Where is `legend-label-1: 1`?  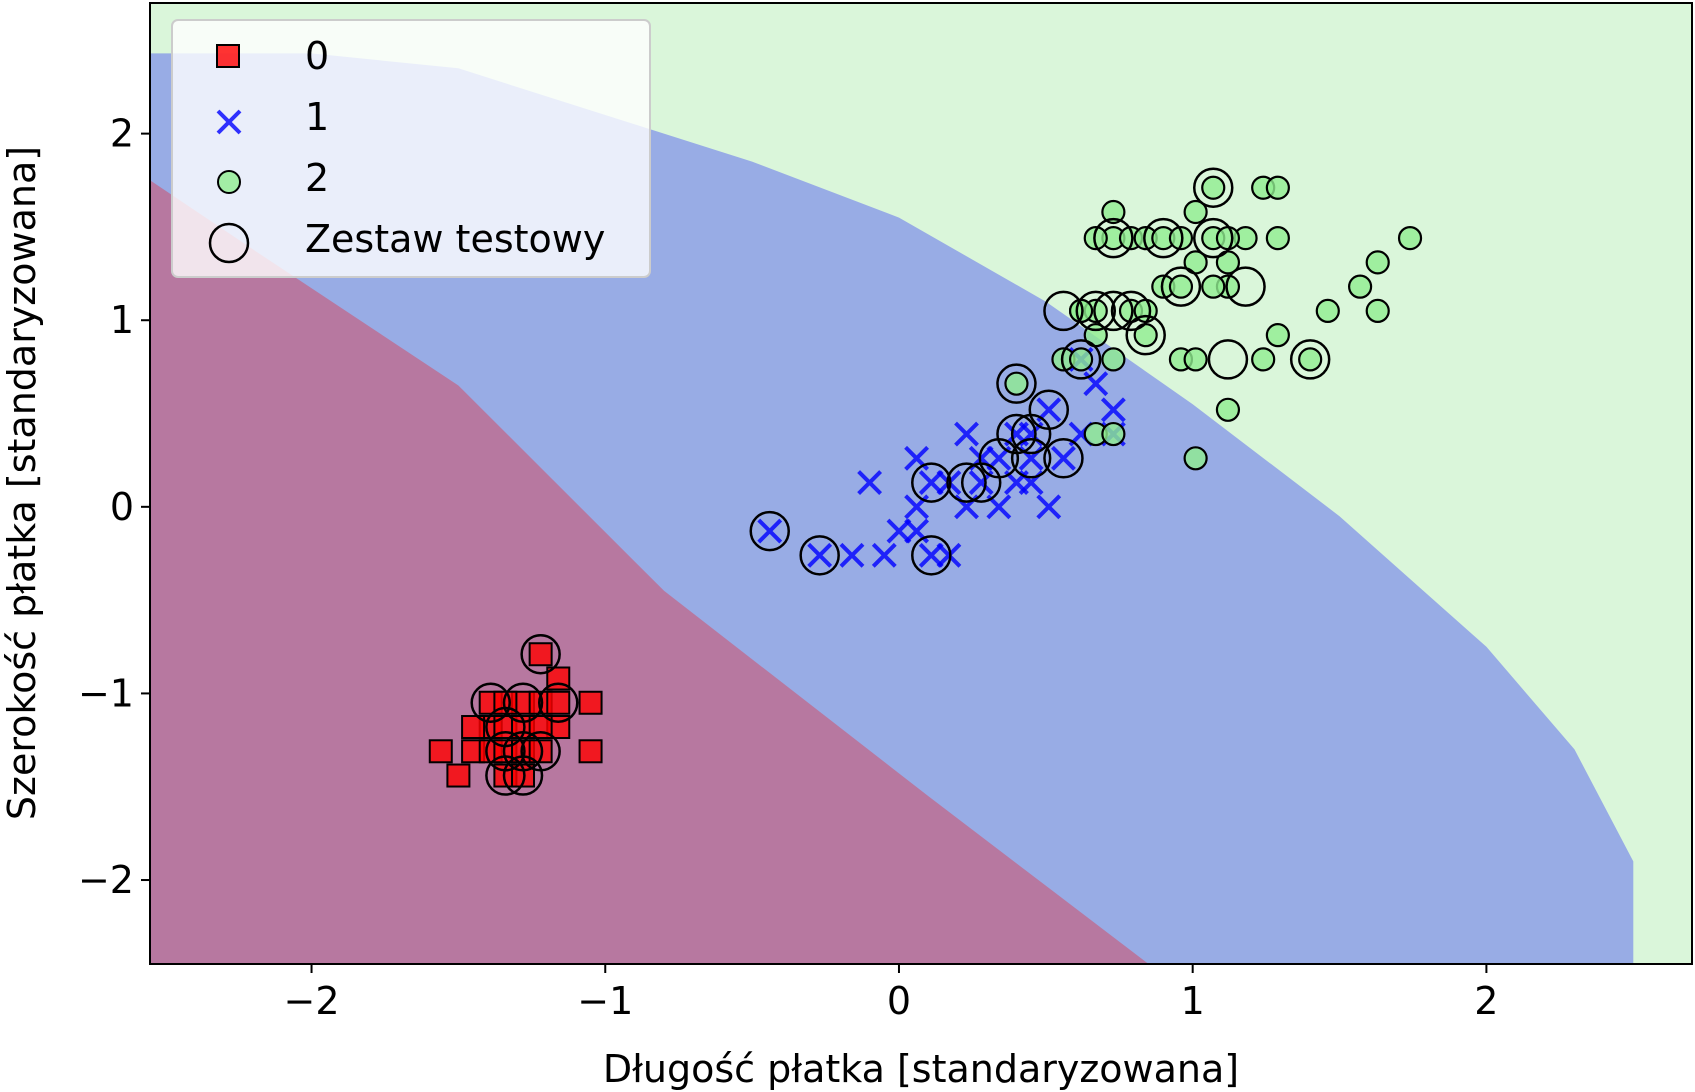
legend-label-1: 1 is located at coordinates (317, 117).